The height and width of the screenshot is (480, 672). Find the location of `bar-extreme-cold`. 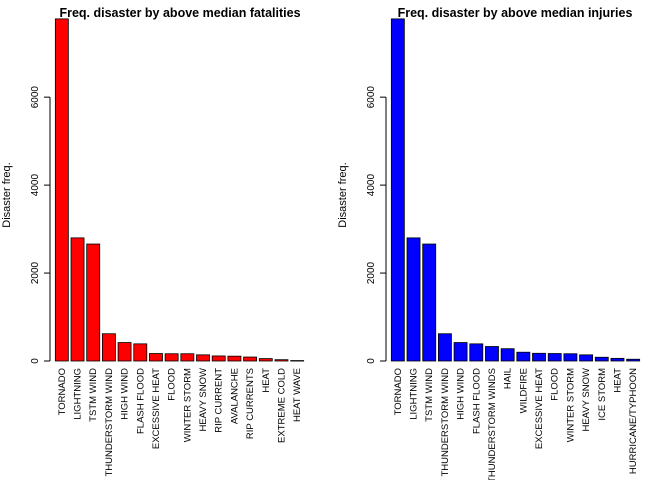

bar-extreme-cold is located at coordinates (281, 360).